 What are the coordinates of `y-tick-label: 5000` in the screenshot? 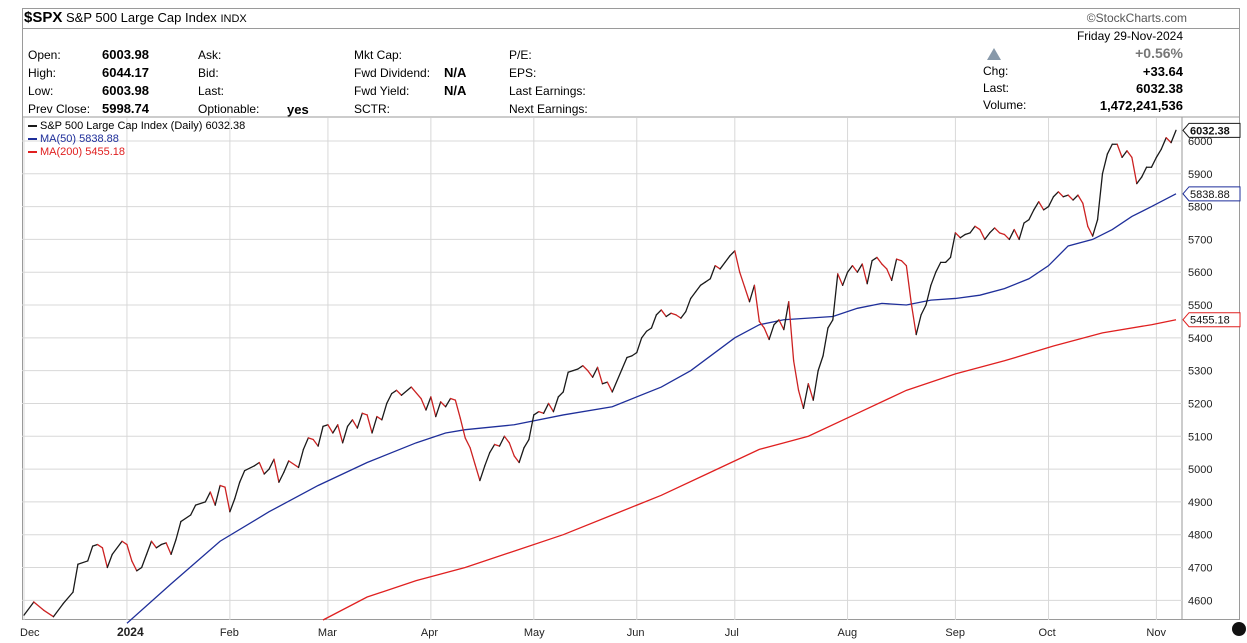 It's located at (1200, 470).